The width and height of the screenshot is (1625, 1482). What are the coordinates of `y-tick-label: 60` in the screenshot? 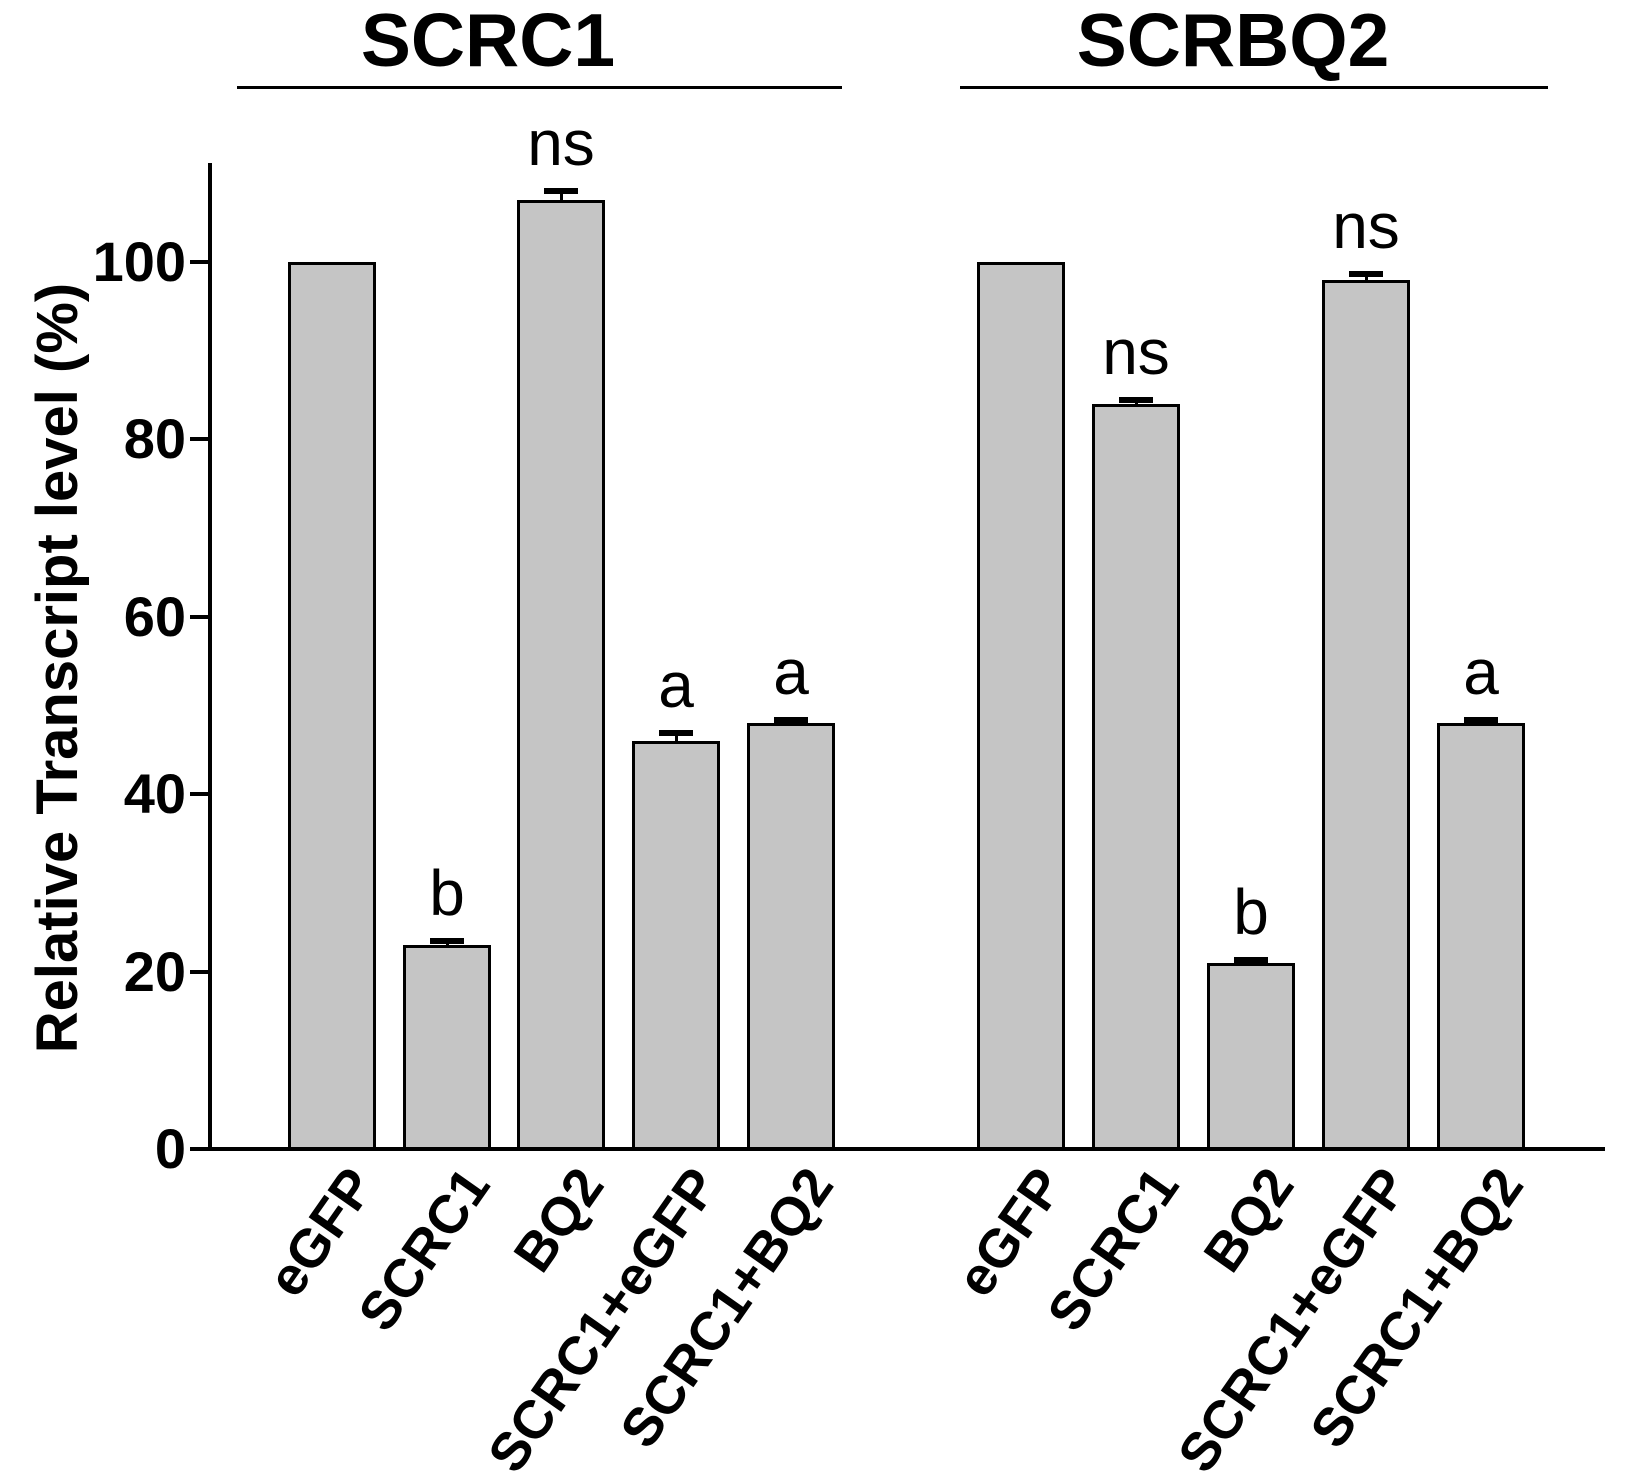 It's located at (154, 616).